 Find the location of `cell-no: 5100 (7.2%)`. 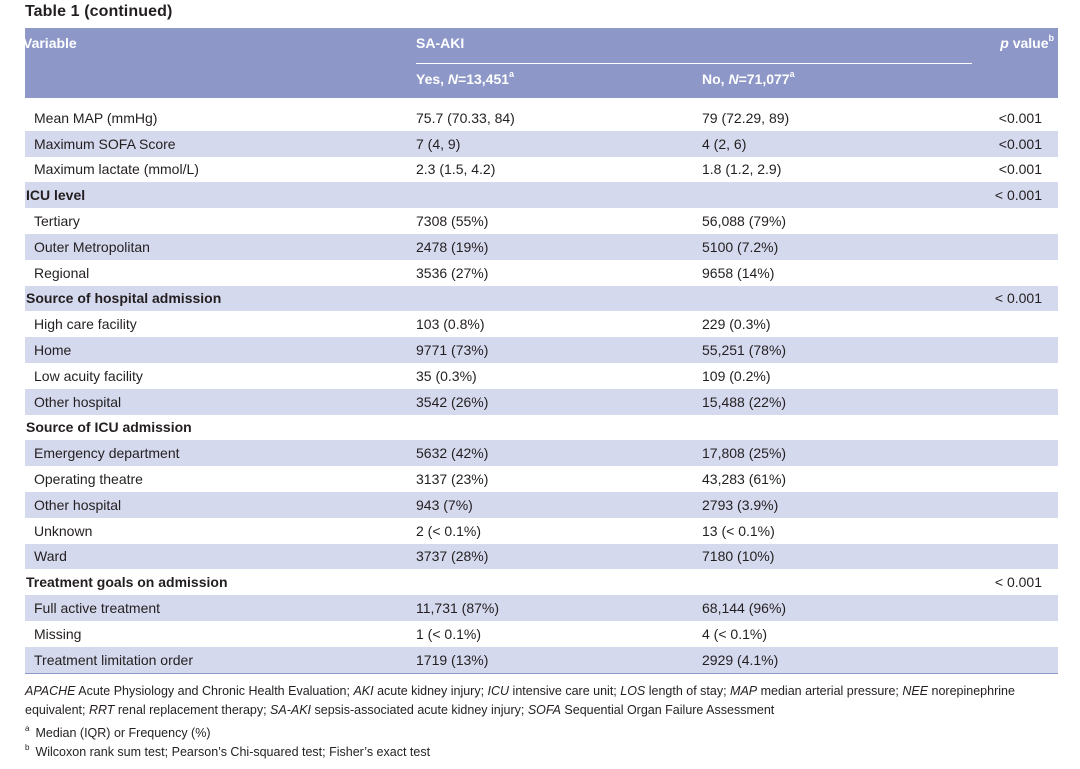

cell-no: 5100 (7.2%) is located at coordinates (837, 246).